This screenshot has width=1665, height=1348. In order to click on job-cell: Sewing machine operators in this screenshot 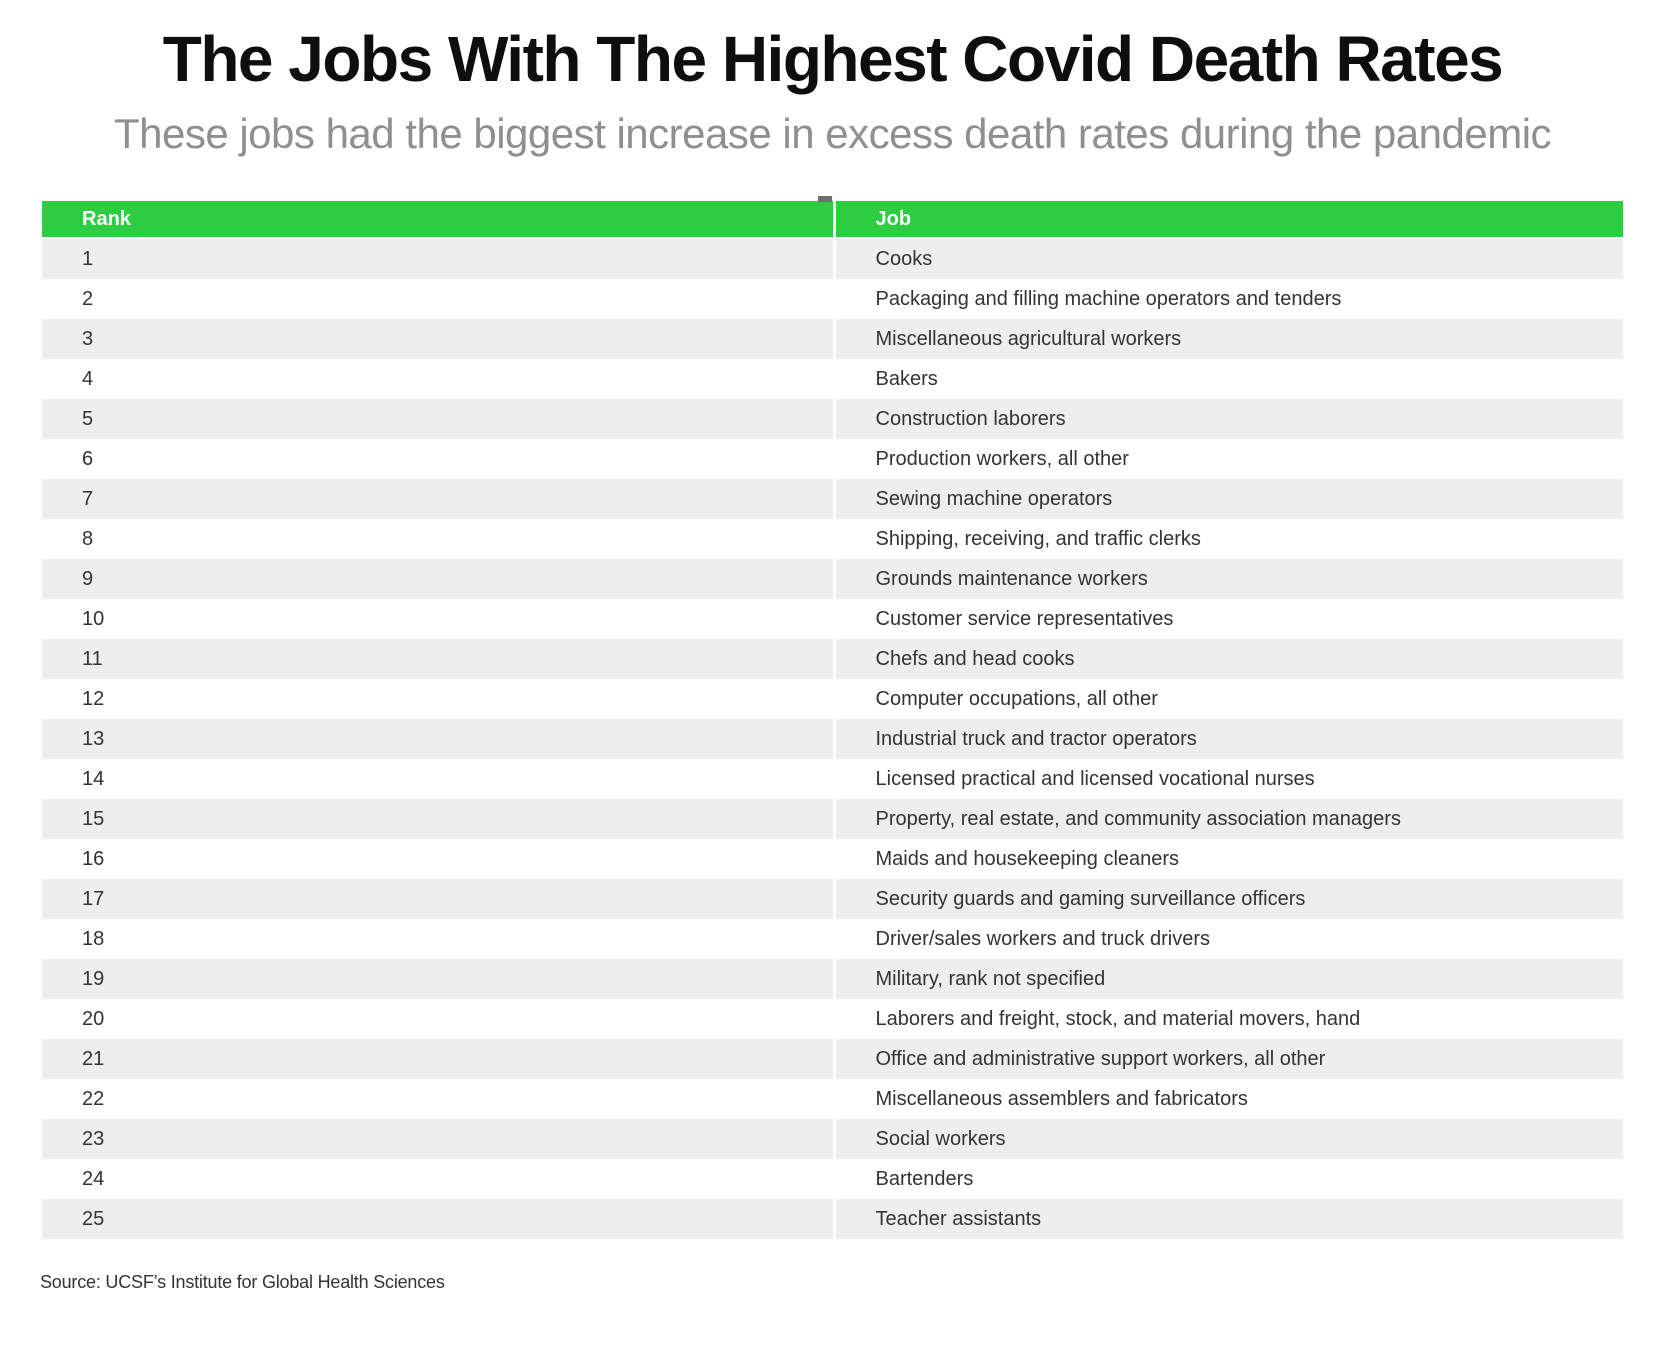, I will do `click(1227, 499)`.